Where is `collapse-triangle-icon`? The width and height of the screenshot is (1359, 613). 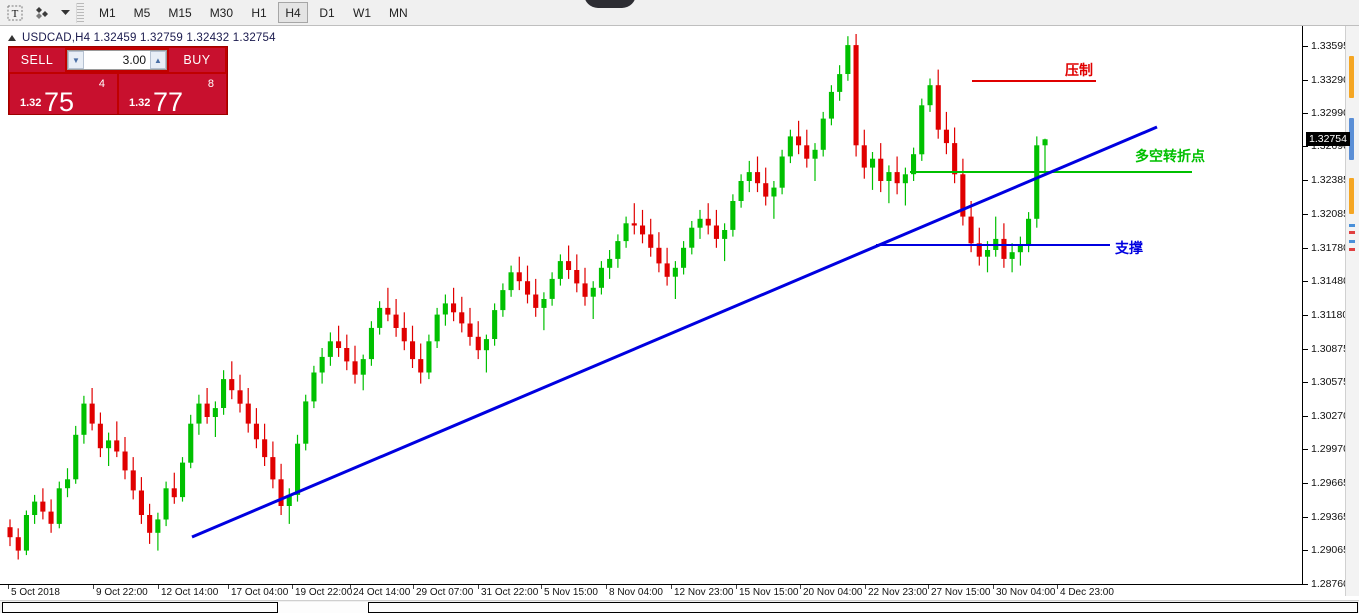 collapse-triangle-icon is located at coordinates (12, 38).